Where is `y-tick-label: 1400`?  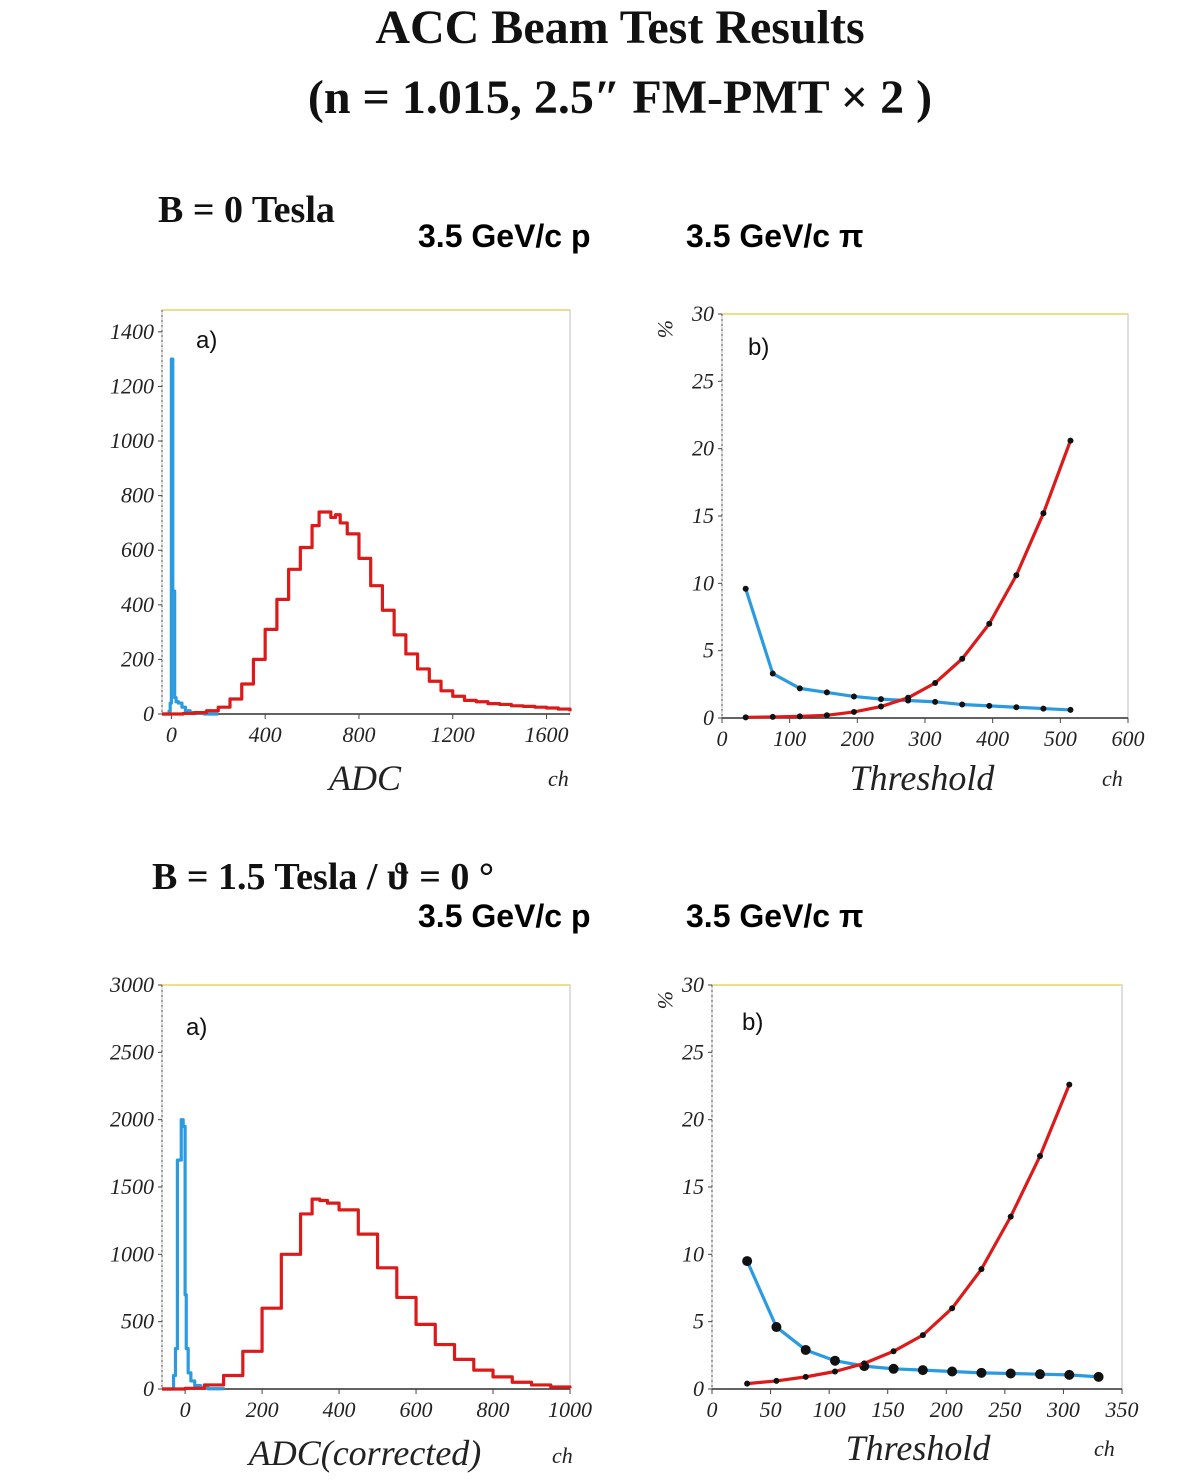
y-tick-label: 1400 is located at coordinates (132, 331).